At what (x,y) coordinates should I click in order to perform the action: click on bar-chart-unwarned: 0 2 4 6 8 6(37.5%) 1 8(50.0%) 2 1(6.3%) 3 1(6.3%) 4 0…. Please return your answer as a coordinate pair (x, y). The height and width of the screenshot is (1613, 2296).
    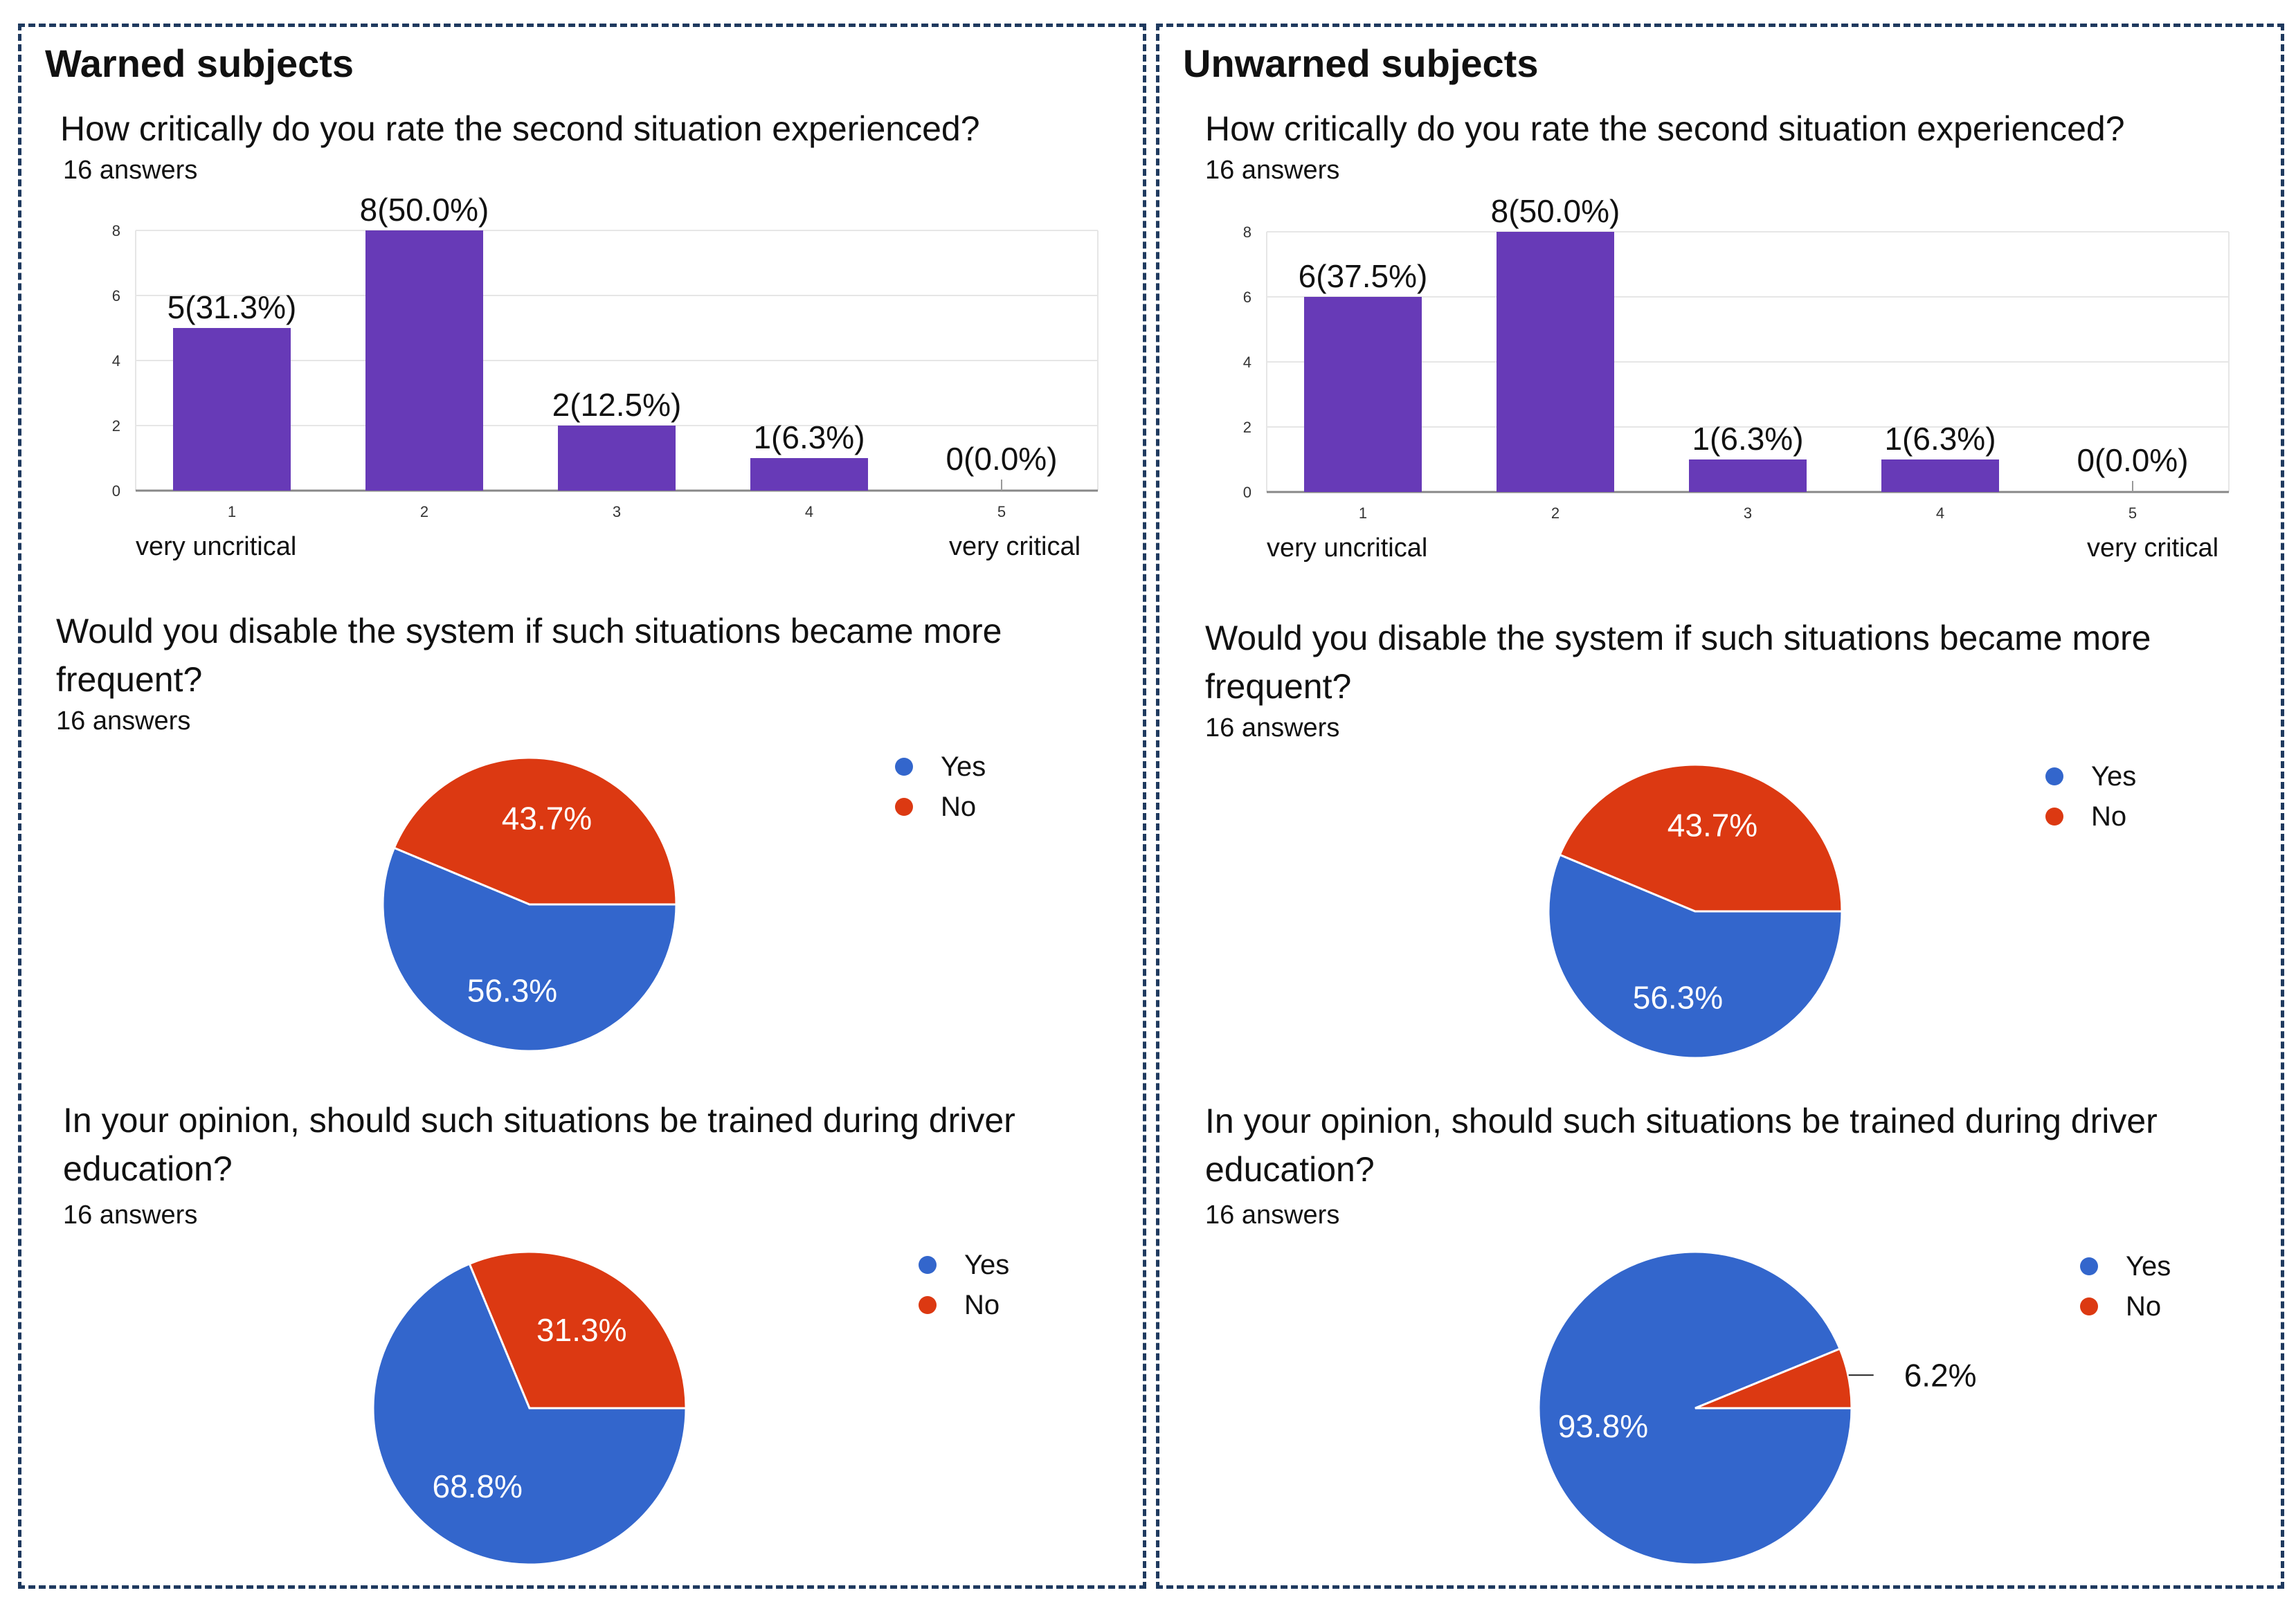
    Looking at the image, I should click on (1737, 357).